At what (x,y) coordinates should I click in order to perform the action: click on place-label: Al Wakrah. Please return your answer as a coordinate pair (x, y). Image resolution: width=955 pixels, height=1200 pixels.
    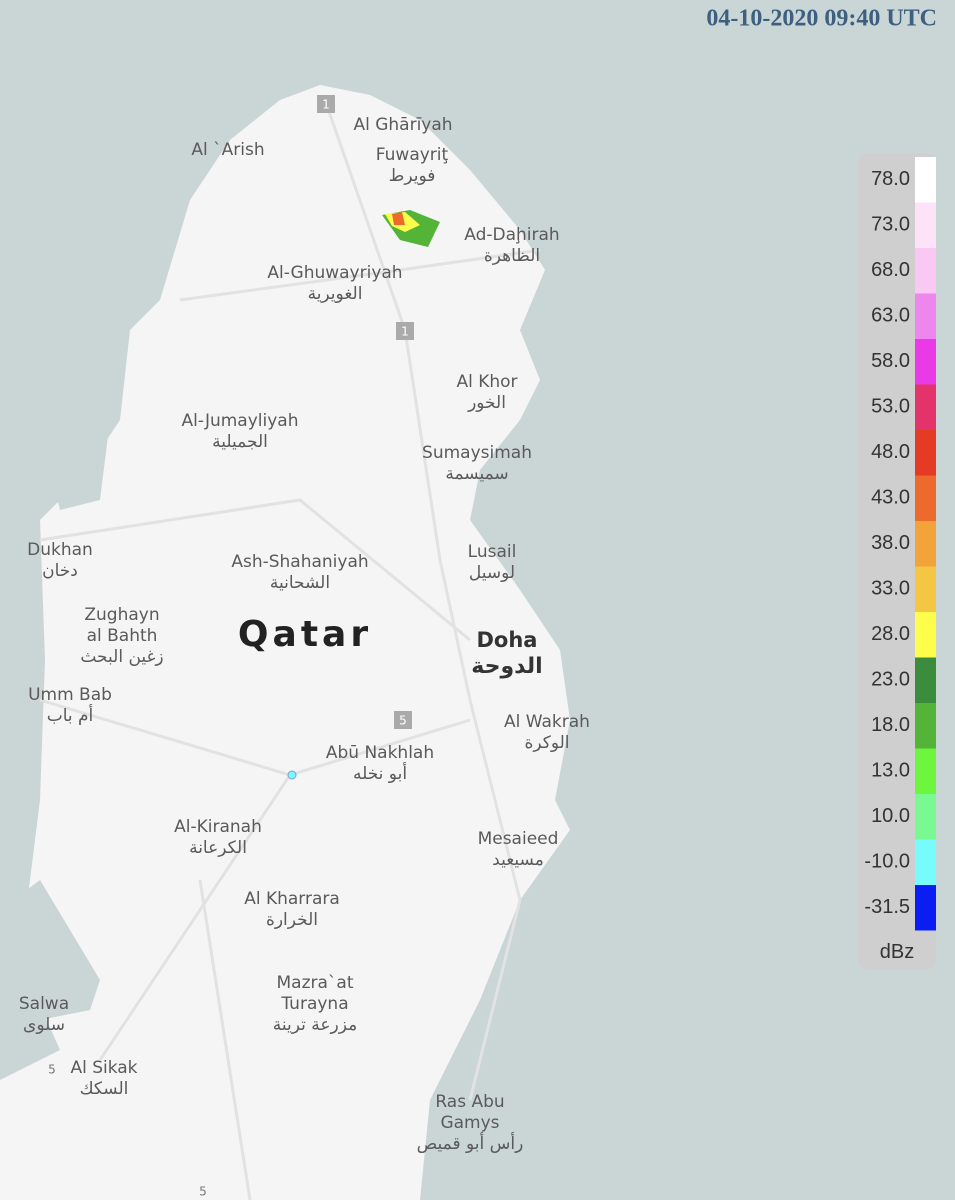
    Looking at the image, I should click on (547, 722).